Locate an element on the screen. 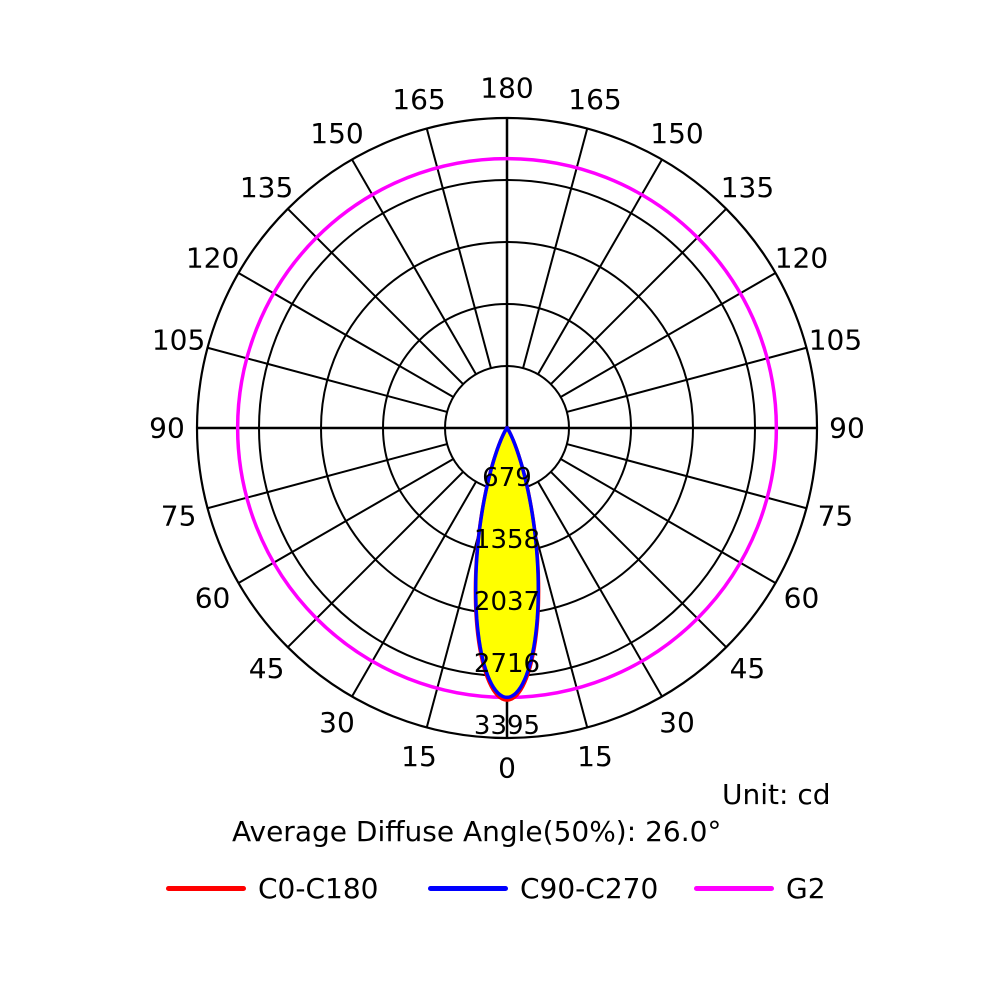 This screenshot has height=1000, width=1000. diffuse-angle-label: Average Diffuse Angle(50%): 26.0° is located at coordinates (477, 831).